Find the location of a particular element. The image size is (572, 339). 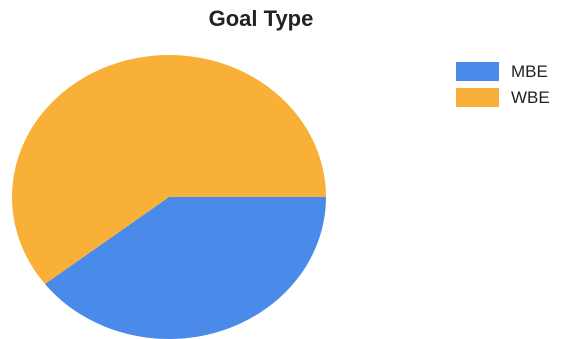

legend-label-wbe: WBE is located at coordinates (530, 97).